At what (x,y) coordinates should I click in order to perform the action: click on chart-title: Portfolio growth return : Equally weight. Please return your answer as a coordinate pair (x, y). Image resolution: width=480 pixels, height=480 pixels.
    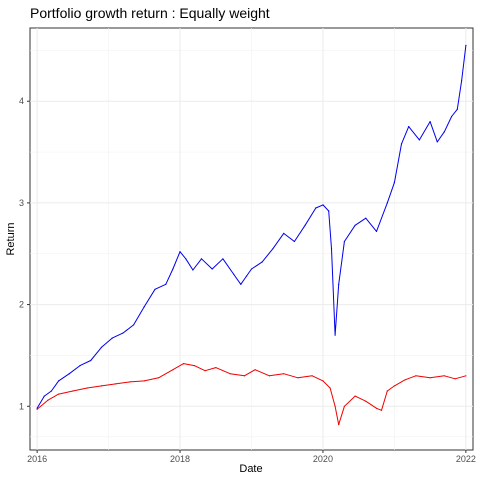
    Looking at the image, I should click on (150, 13).